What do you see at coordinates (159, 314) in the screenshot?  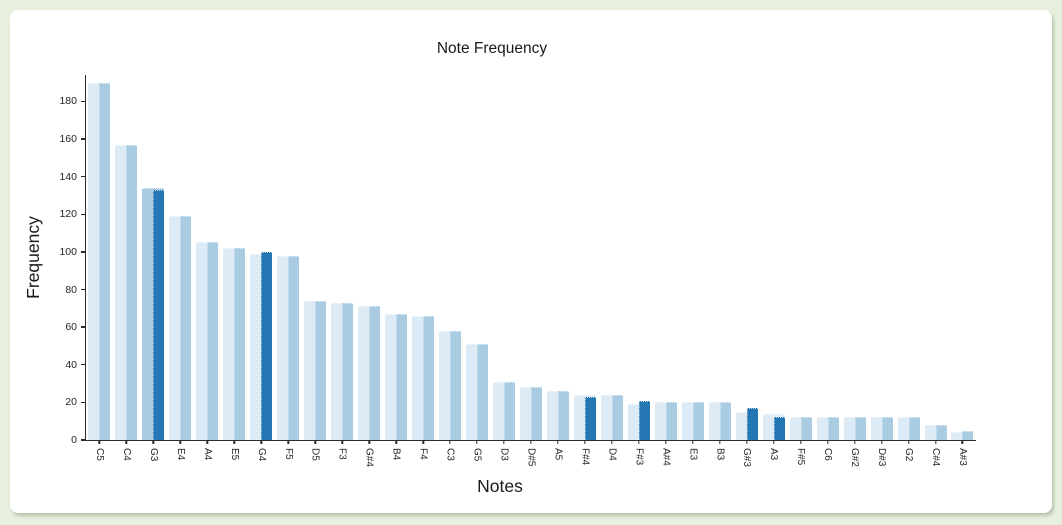 I see `bar-overlay-G3-highlighted` at bounding box center [159, 314].